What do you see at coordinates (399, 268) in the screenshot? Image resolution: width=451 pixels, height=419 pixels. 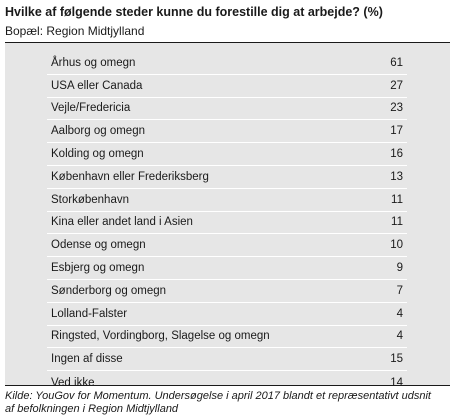 I see `row-value: 9` at bounding box center [399, 268].